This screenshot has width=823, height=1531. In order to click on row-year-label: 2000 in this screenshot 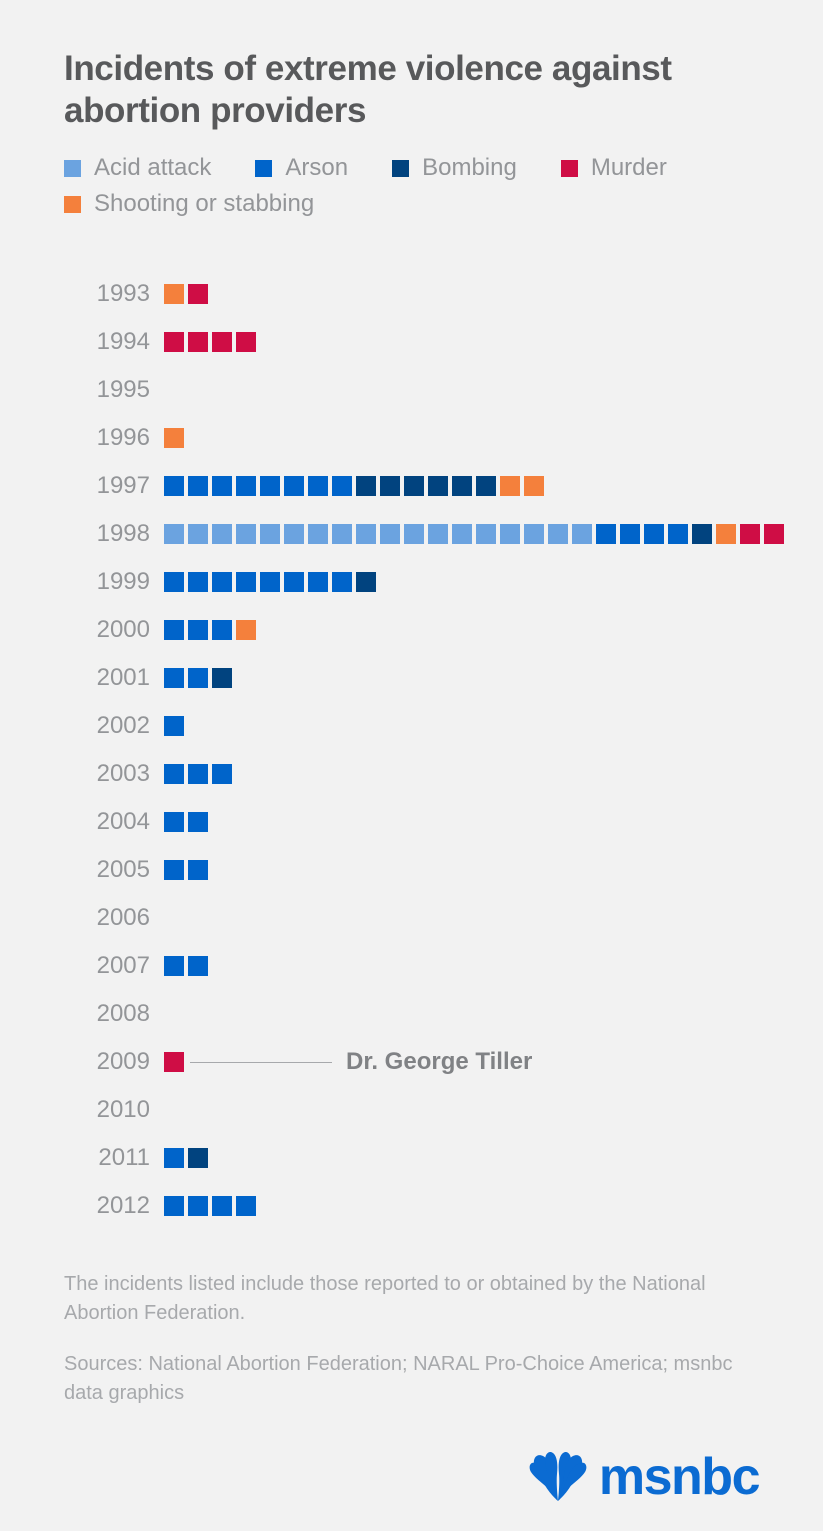, I will do `click(123, 629)`.